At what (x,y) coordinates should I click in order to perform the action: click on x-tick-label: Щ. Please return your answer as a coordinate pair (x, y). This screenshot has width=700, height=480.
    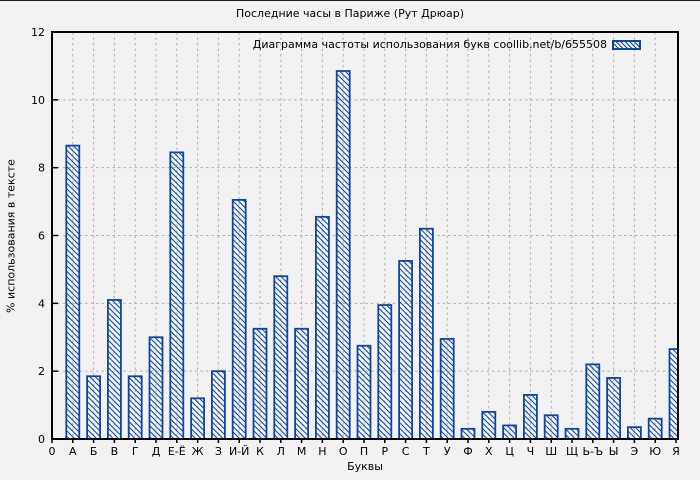
    Looking at the image, I should click on (572, 451).